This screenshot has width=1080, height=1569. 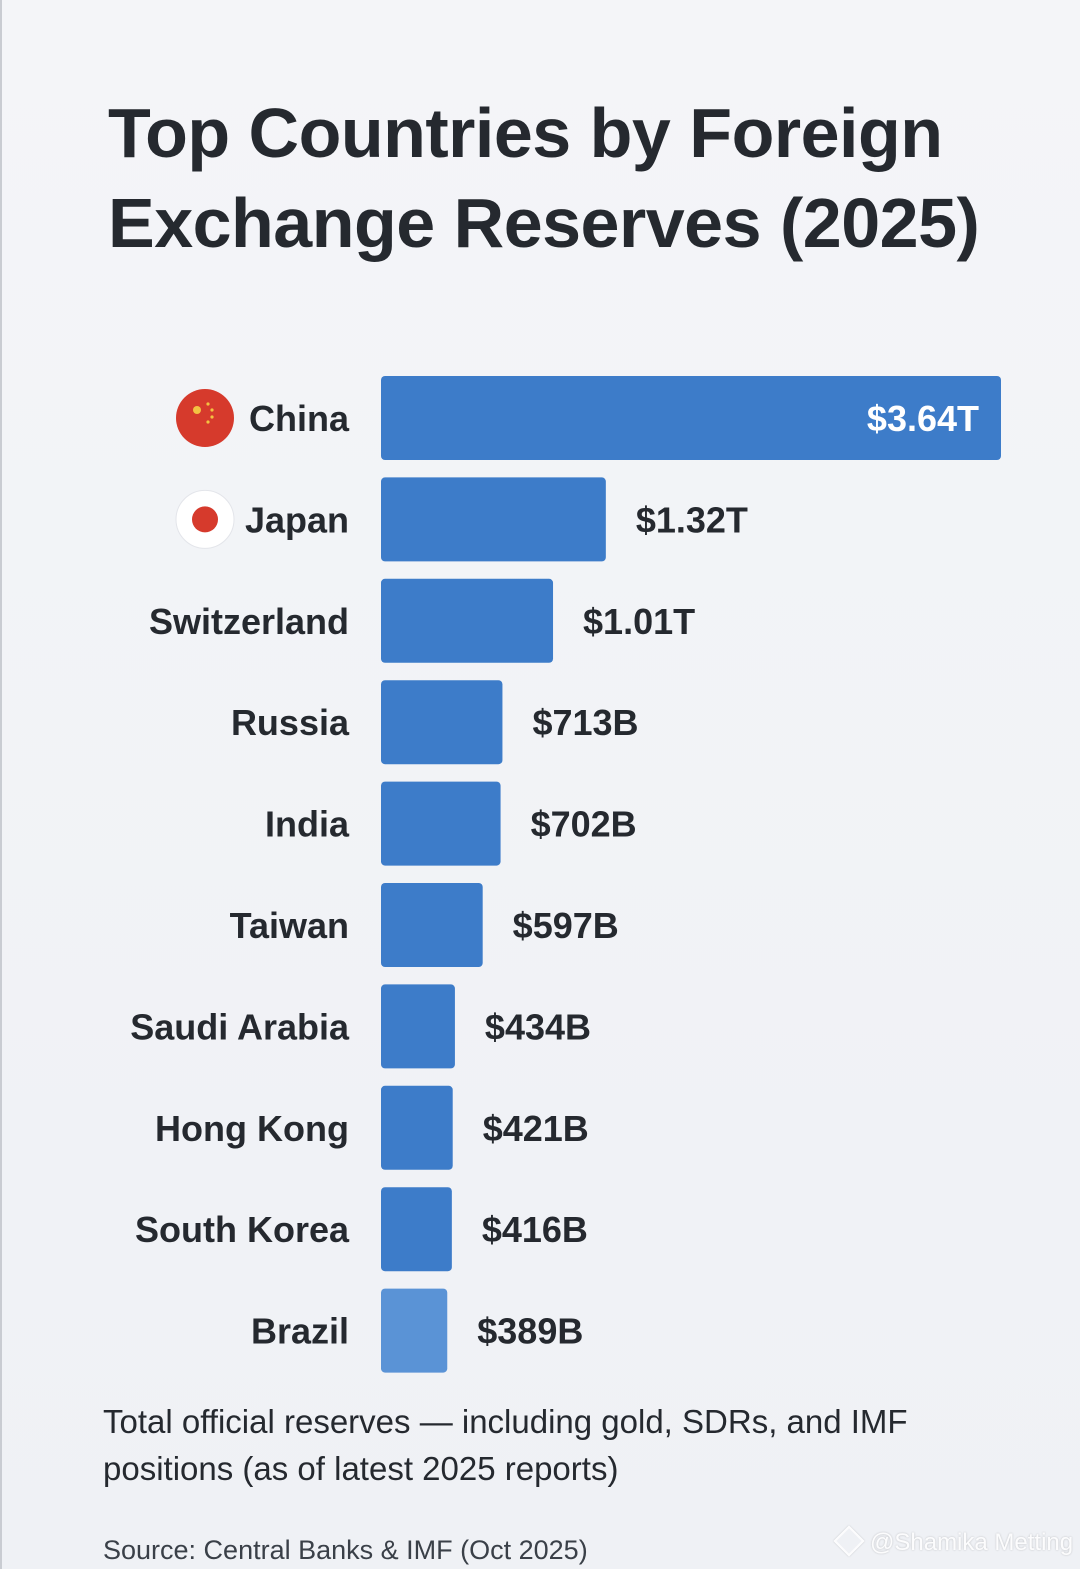 I want to click on bar-russia, so click(x=442, y=722).